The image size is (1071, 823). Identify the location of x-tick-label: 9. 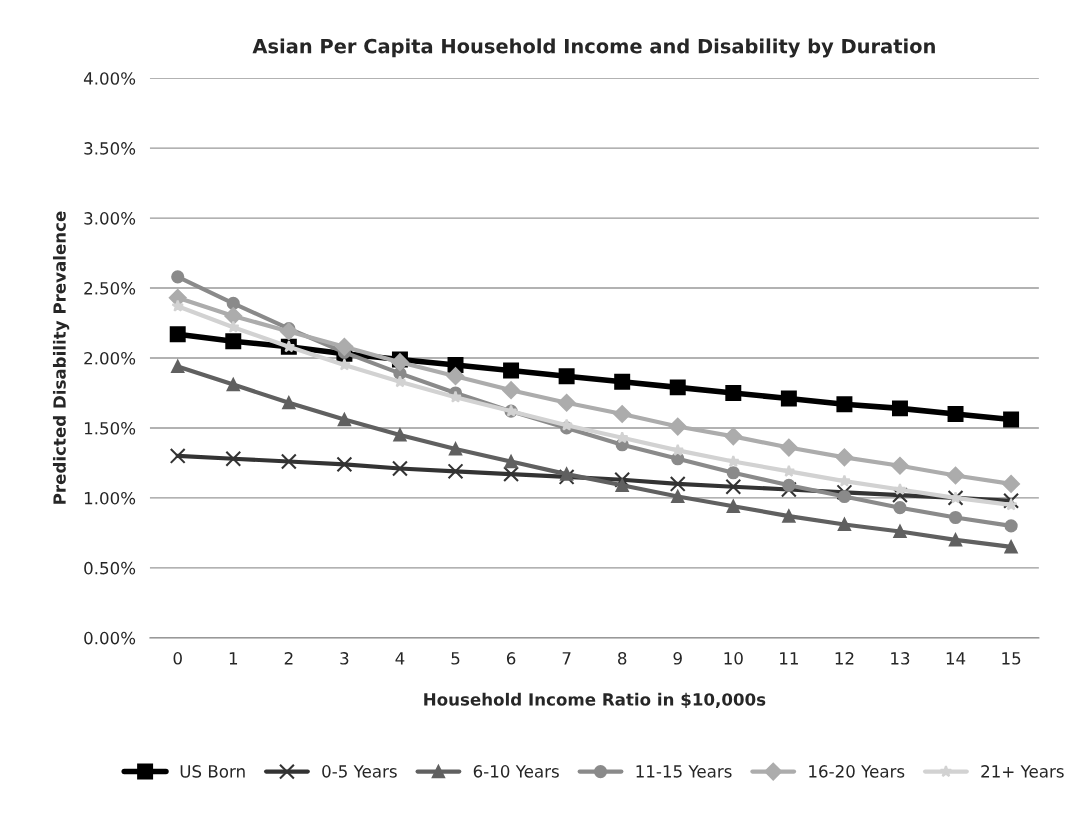
(677, 658).